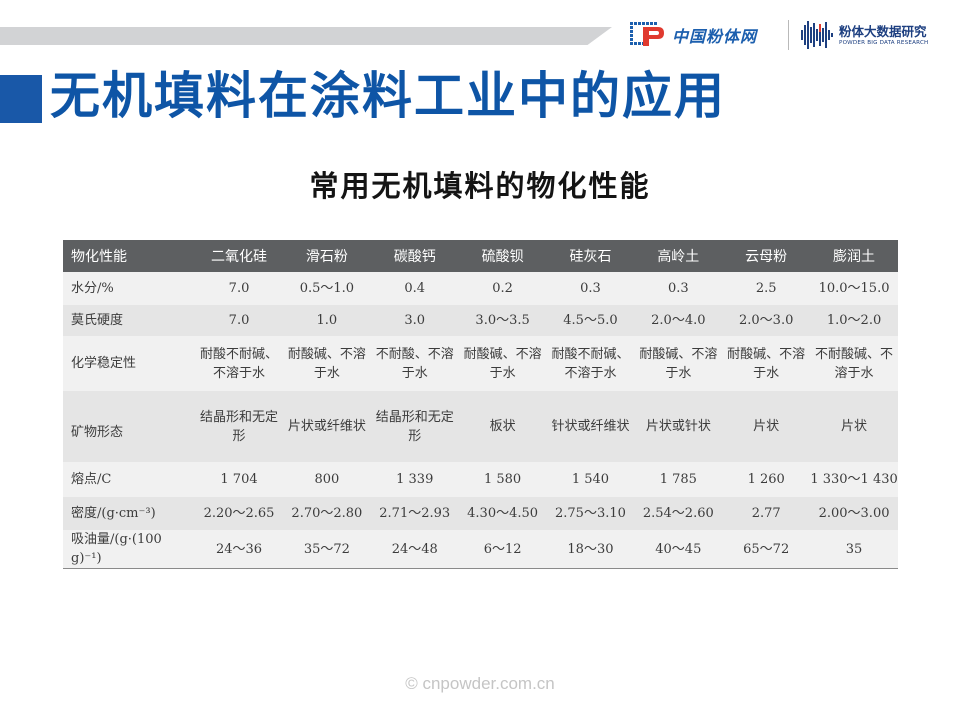  I want to click on table-cell: 1 785, so click(678, 479).